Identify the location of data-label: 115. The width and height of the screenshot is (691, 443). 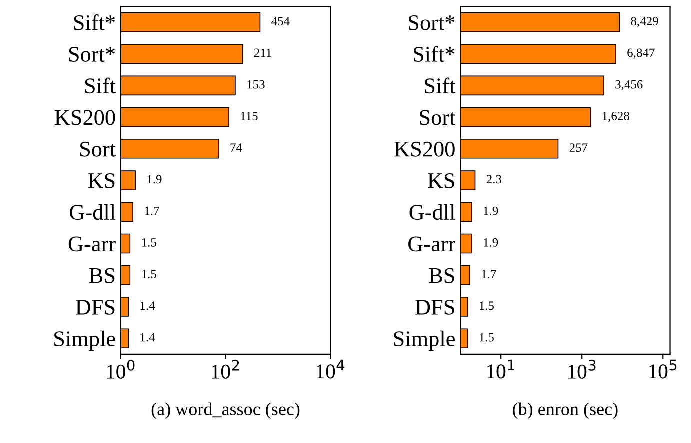
(249, 116).